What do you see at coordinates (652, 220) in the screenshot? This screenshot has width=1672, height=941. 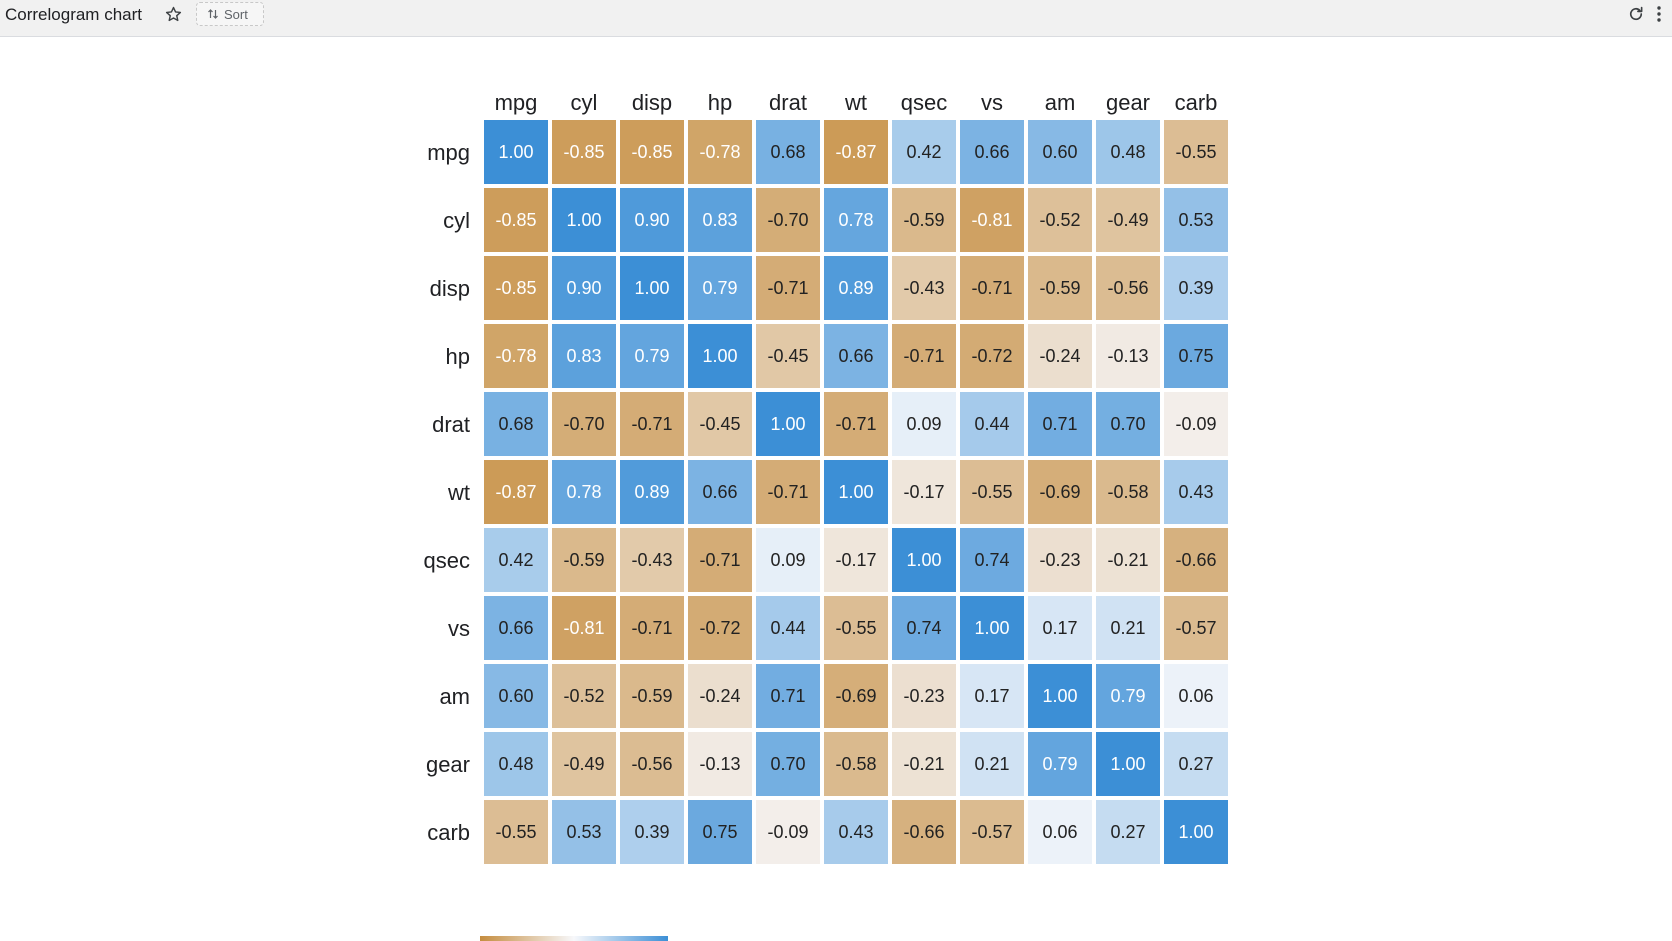 I see `heatmap-cell-cyl-disp` at bounding box center [652, 220].